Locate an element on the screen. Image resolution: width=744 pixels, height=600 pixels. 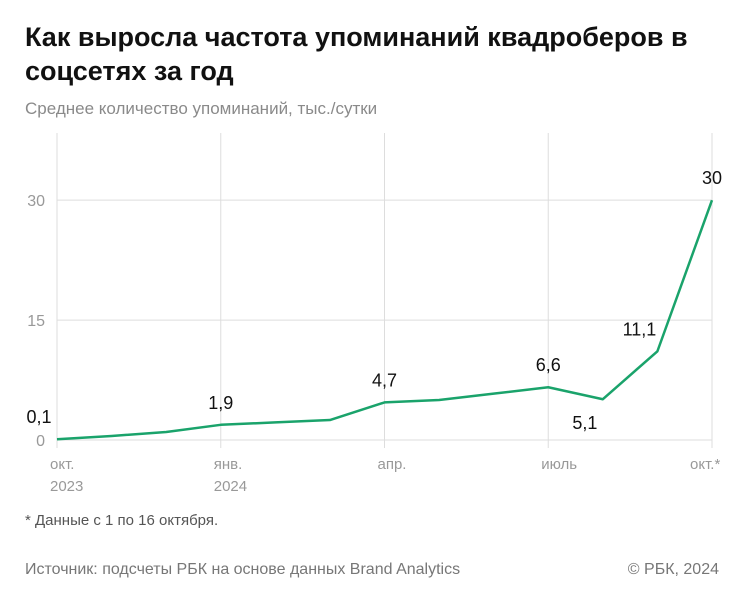
data-label: 11,1 is located at coordinates (640, 329).